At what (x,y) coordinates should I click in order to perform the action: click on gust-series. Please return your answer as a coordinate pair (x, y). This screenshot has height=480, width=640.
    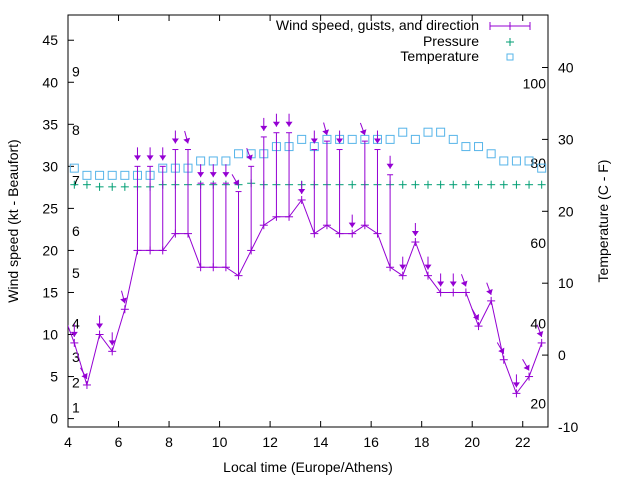
    Looking at the image, I should click on (264, 204).